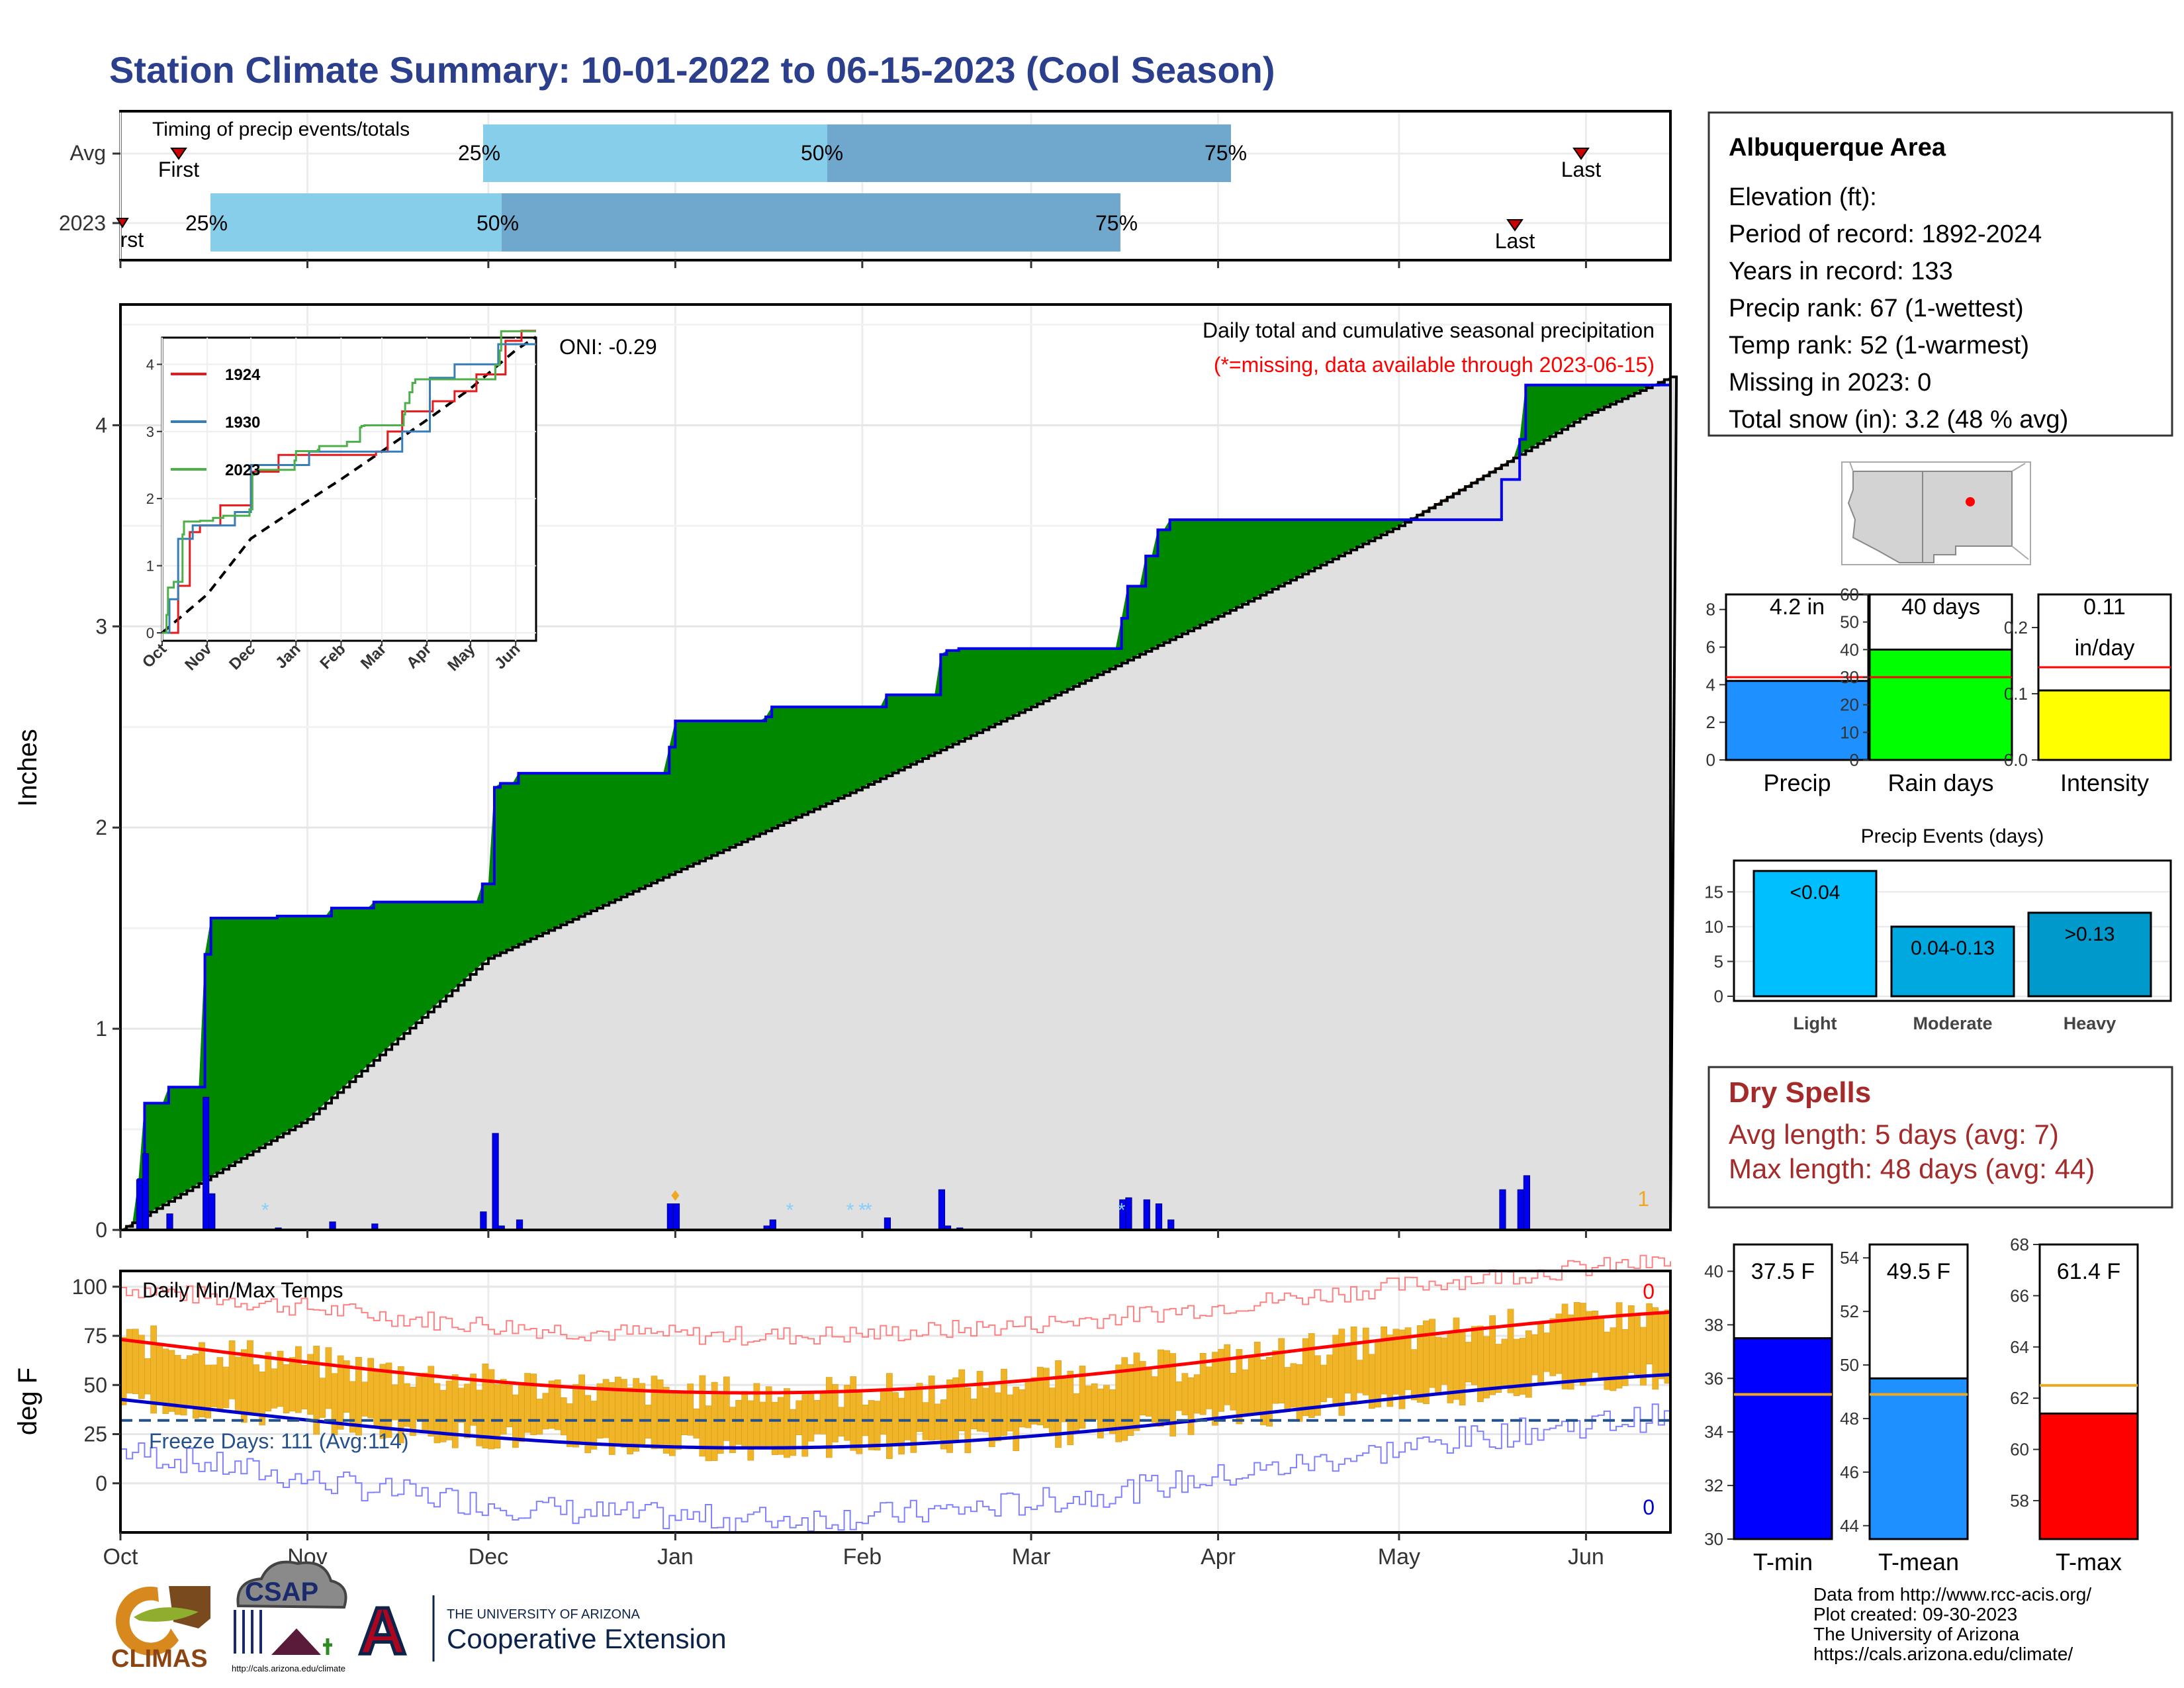  Describe the element at coordinates (587, 1638) in the screenshot. I see `ua-line-2: Cooperative Extension` at that location.